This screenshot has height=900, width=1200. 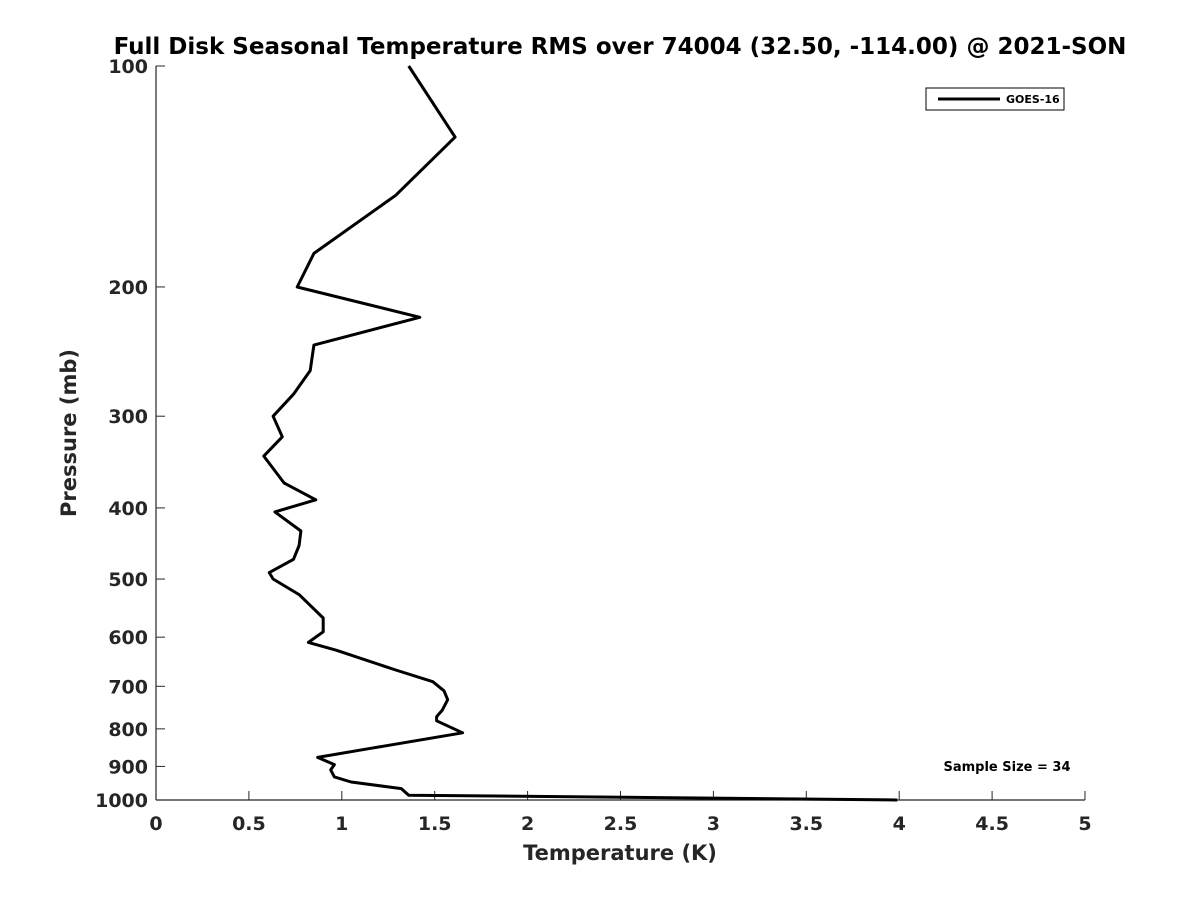 What do you see at coordinates (713, 824) in the screenshot?
I see `x-tick-label: 3` at bounding box center [713, 824].